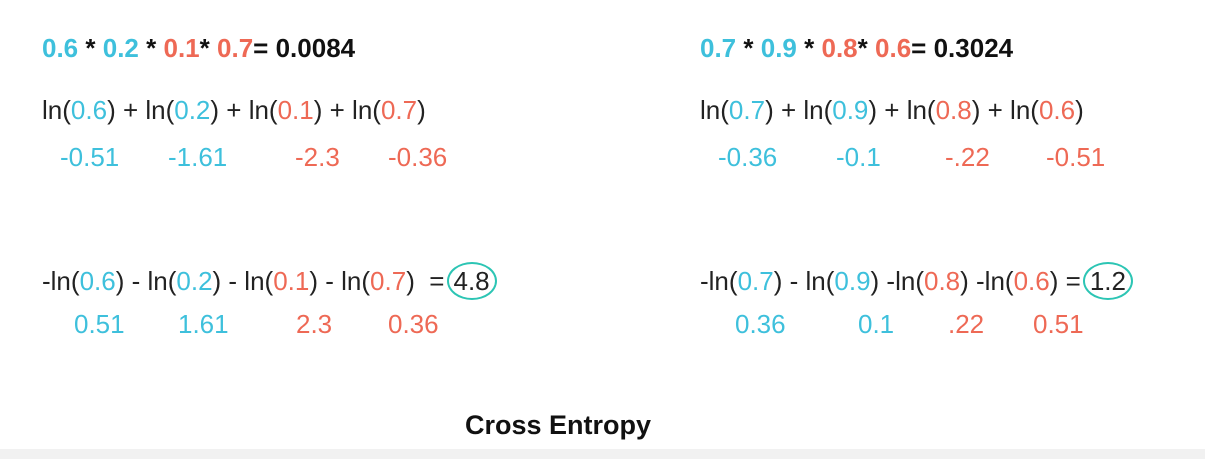 The image size is (1205, 459). What do you see at coordinates (942, 281) in the screenshot?
I see `right-neg-ln-arg: 0.8` at bounding box center [942, 281].